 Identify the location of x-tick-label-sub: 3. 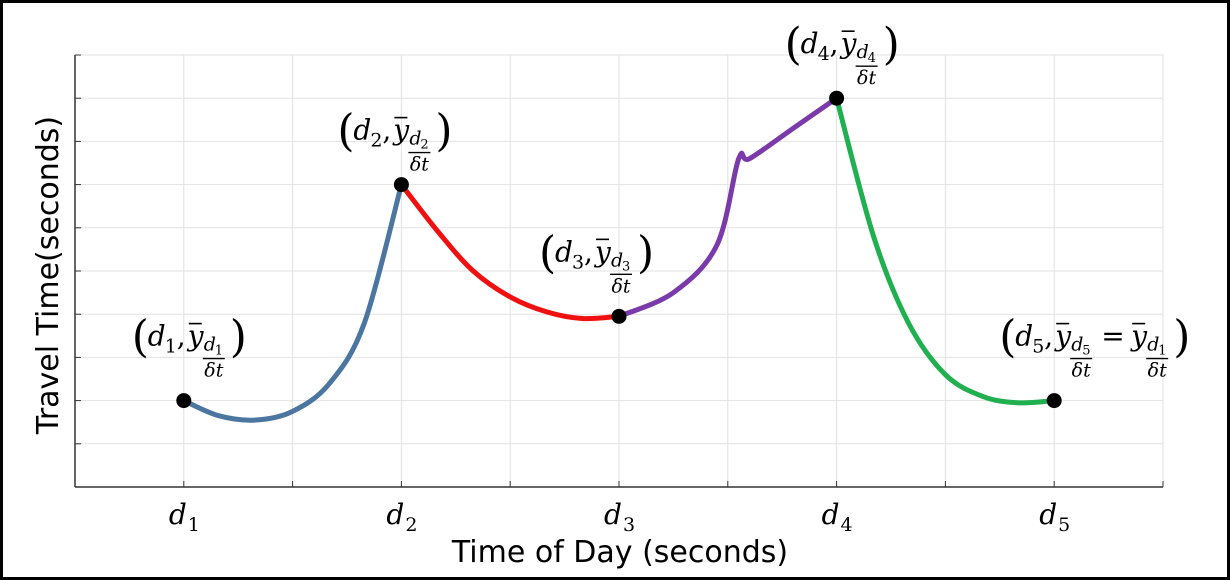
(629, 525).